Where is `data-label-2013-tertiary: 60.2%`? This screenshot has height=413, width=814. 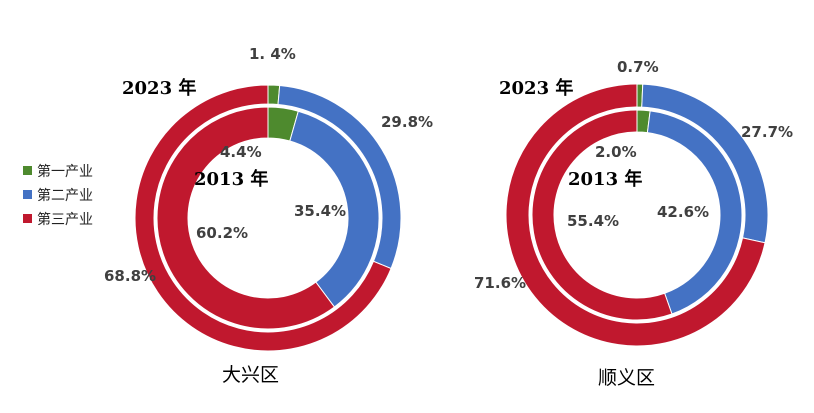 data-label-2013-tertiary: 60.2% is located at coordinates (222, 233).